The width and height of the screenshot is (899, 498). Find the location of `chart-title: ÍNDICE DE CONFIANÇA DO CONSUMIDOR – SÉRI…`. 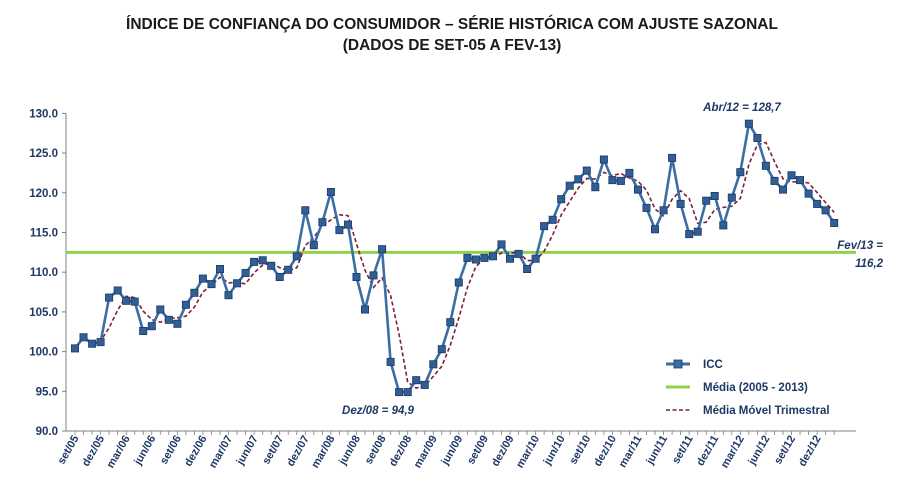

chart-title: ÍNDICE DE CONFIANÇA DO CONSUMIDOR – SÉRI… is located at coordinates (452, 24).